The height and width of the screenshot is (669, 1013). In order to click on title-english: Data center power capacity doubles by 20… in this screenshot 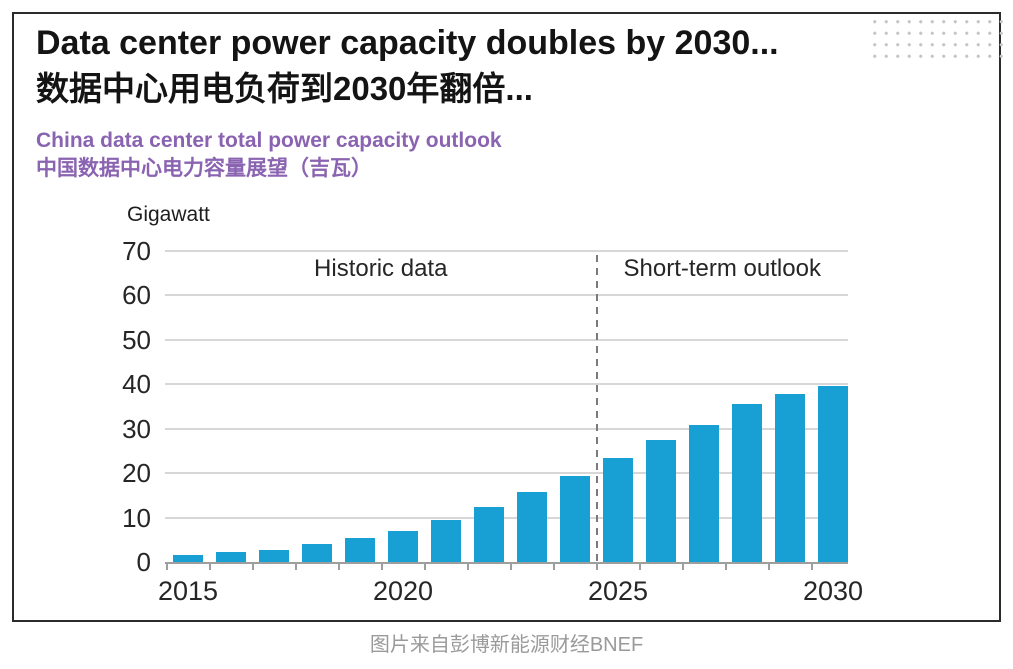, I will do `click(407, 43)`.